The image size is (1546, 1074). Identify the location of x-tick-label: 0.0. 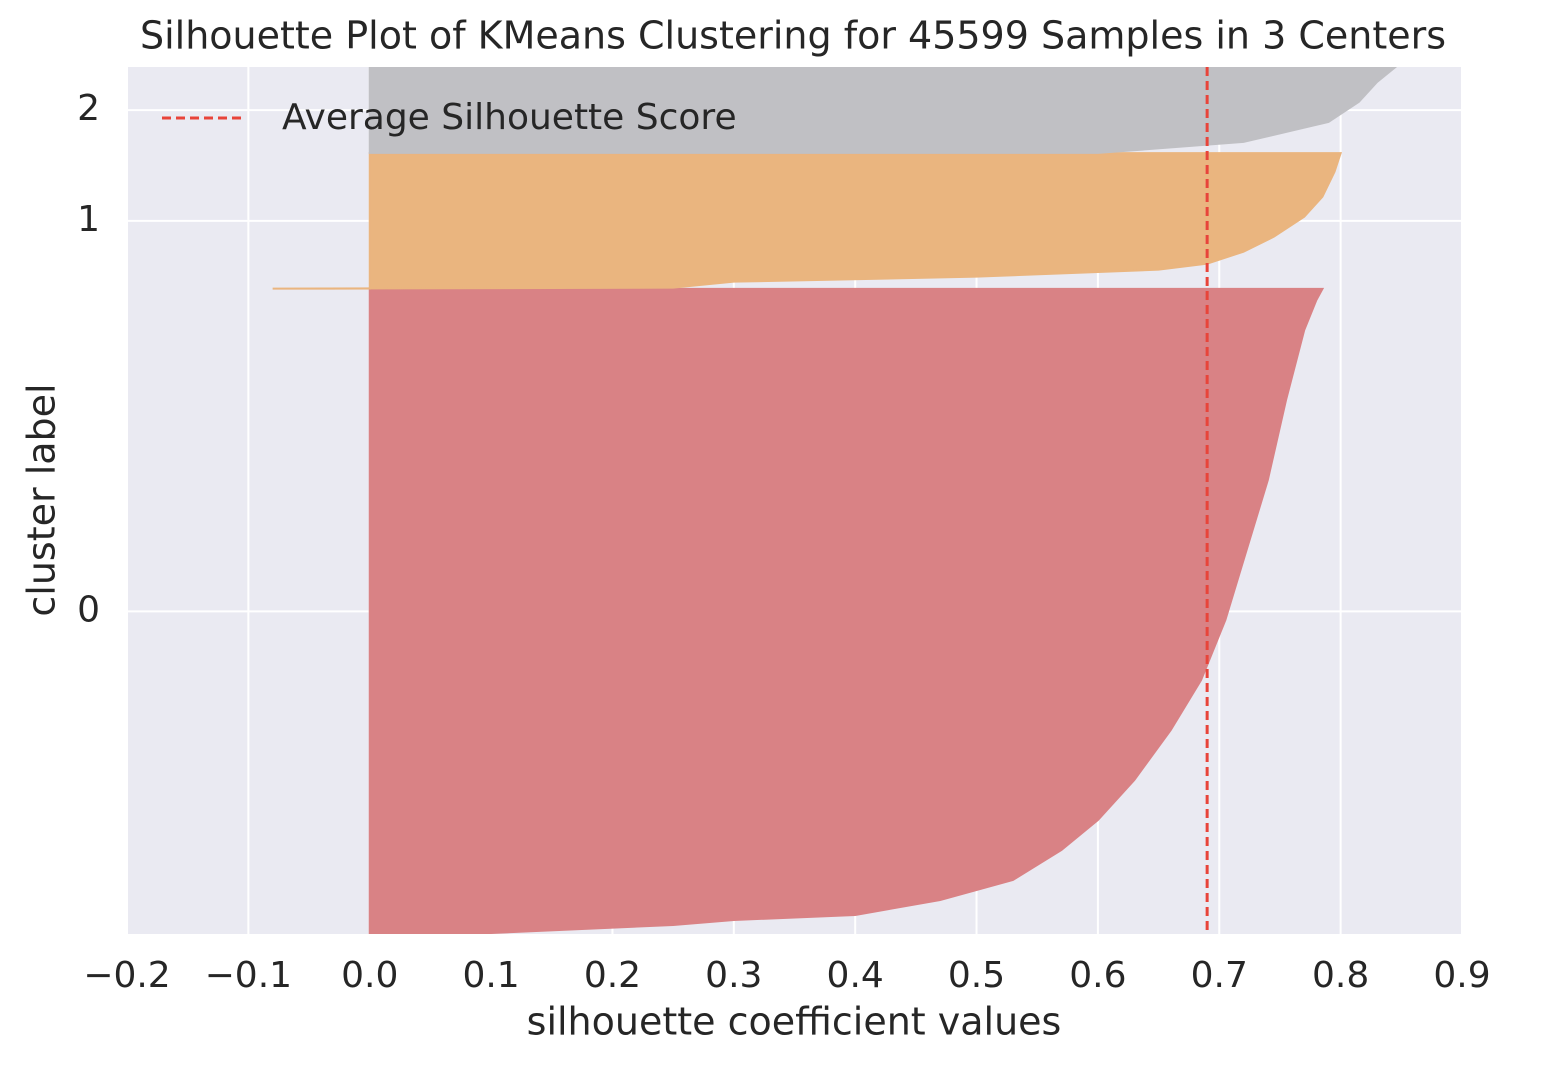
(369, 975).